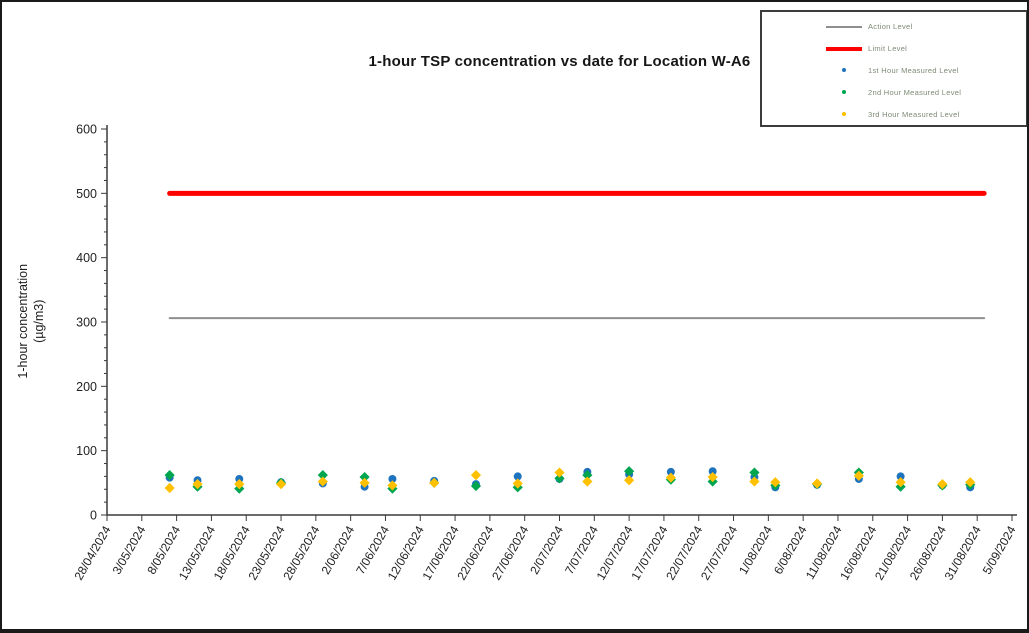 This screenshot has width=1029, height=633. Describe the element at coordinates (86, 130) in the screenshot. I see `y-tick-label: 600` at that location.